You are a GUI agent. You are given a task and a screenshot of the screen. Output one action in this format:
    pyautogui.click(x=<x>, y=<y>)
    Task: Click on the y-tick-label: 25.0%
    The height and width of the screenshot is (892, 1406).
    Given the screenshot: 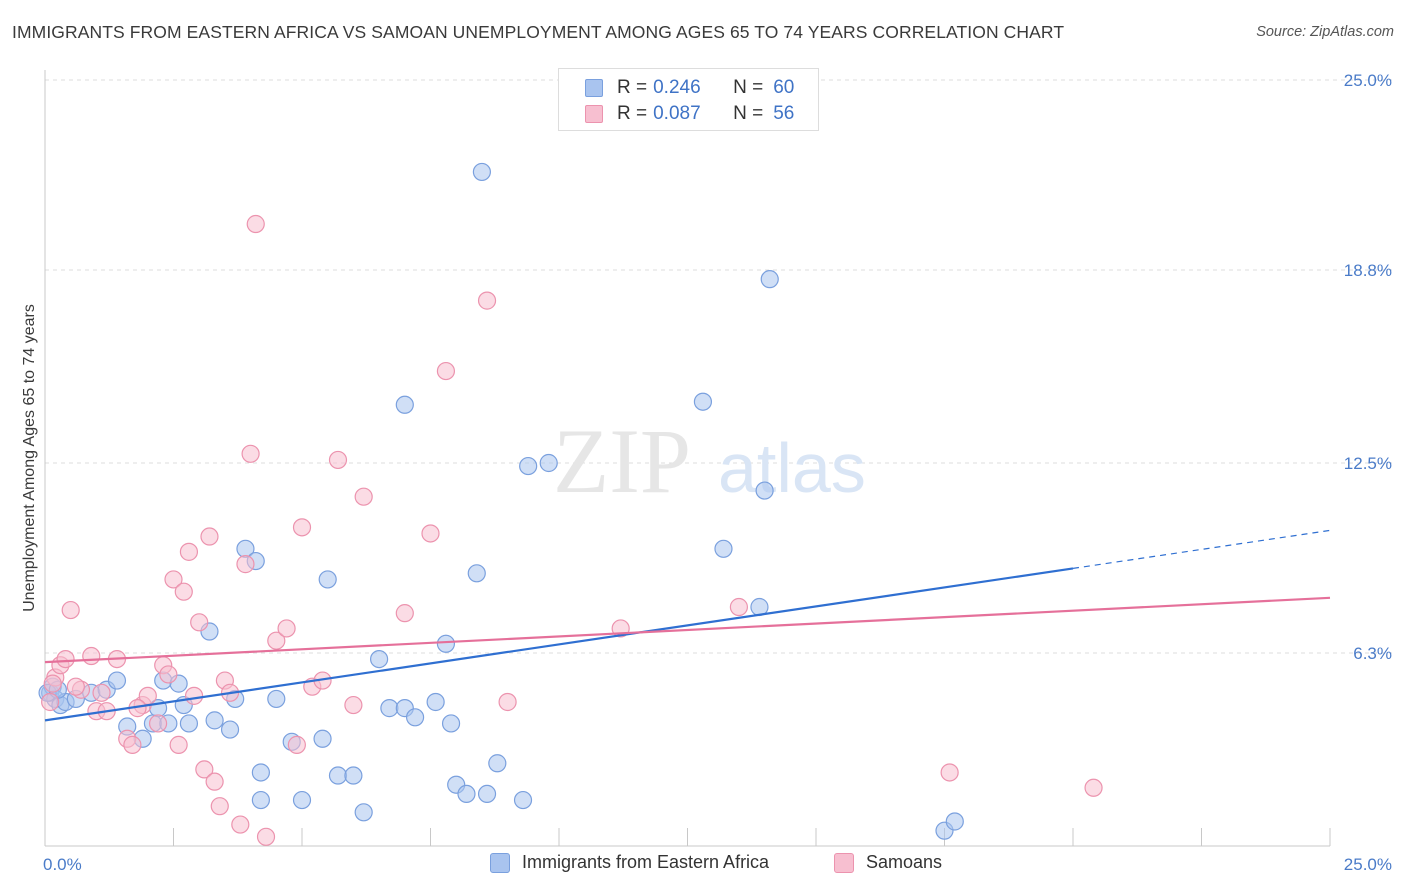 What is the action you would take?
    pyautogui.click(x=1368, y=80)
    